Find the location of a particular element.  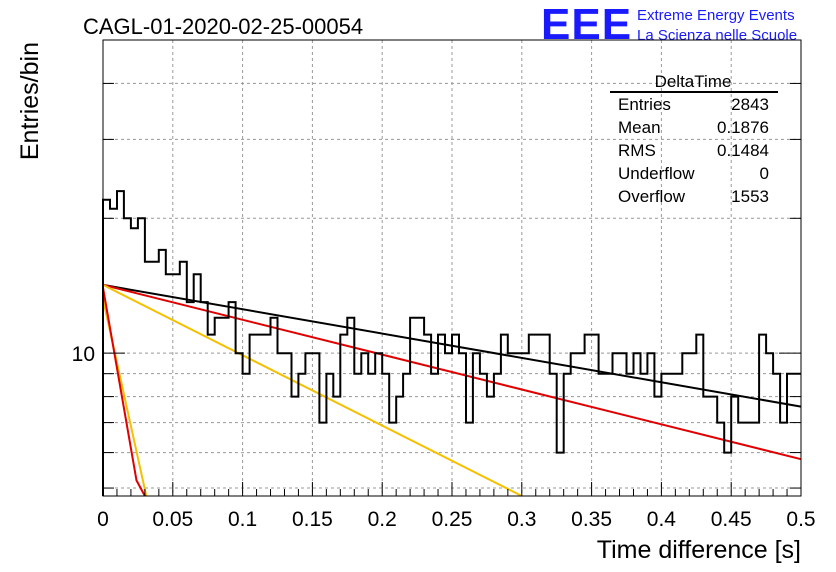

x-tick-label: 0.3 is located at coordinates (521, 519).